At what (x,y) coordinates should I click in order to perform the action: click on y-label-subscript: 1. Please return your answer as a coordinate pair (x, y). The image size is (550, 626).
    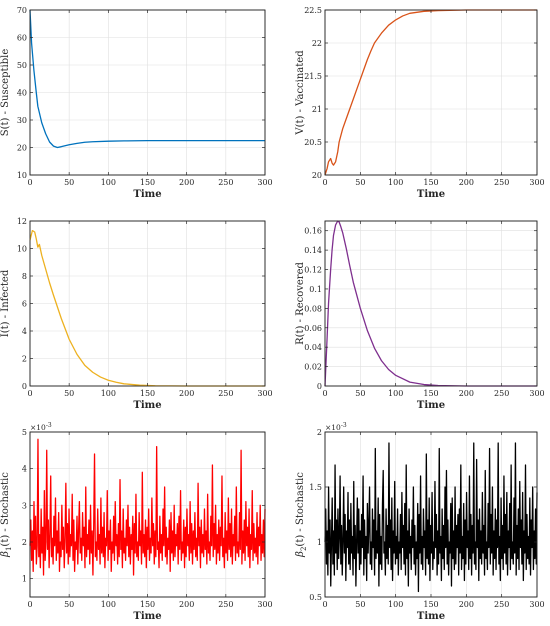
    Looking at the image, I should click on (9, 549).